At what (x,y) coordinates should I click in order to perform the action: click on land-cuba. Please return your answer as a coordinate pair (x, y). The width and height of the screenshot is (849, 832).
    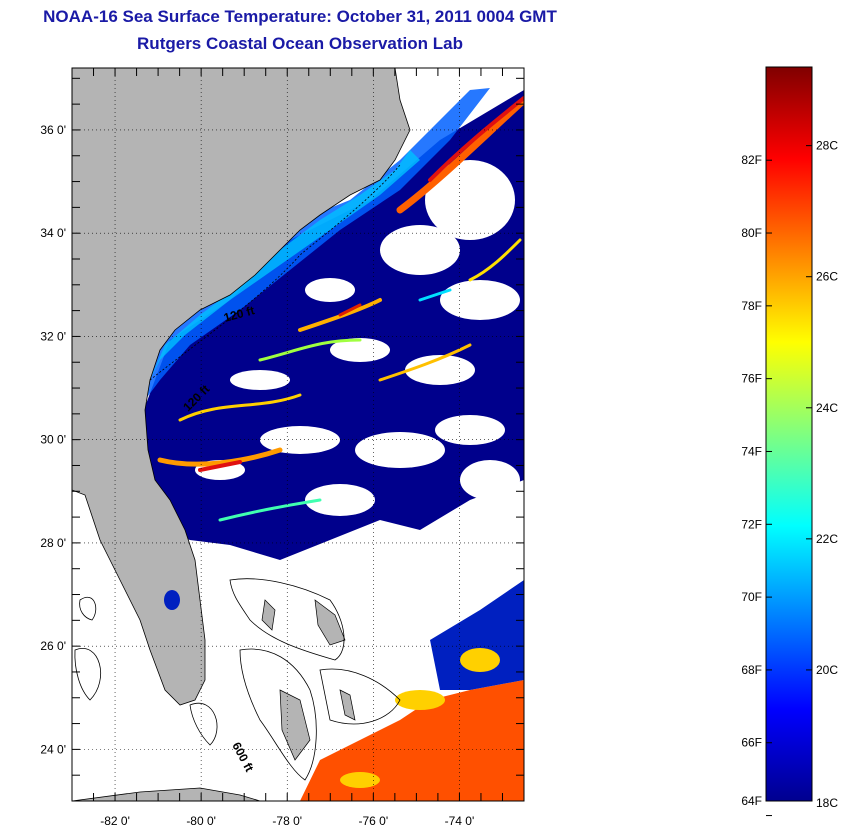
    Looking at the image, I should click on (166, 794).